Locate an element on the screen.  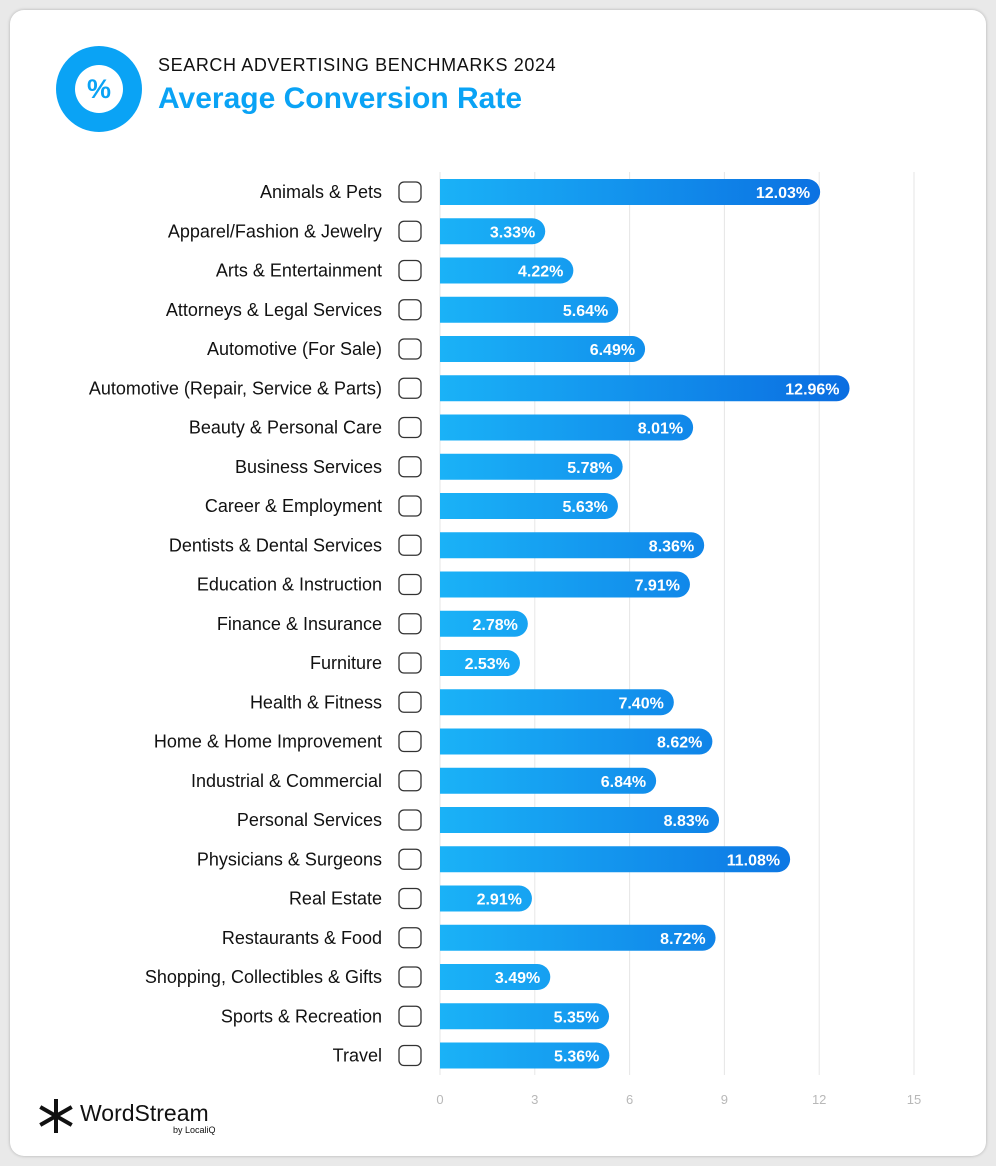
value-label: 8.72% is located at coordinates (682, 939).